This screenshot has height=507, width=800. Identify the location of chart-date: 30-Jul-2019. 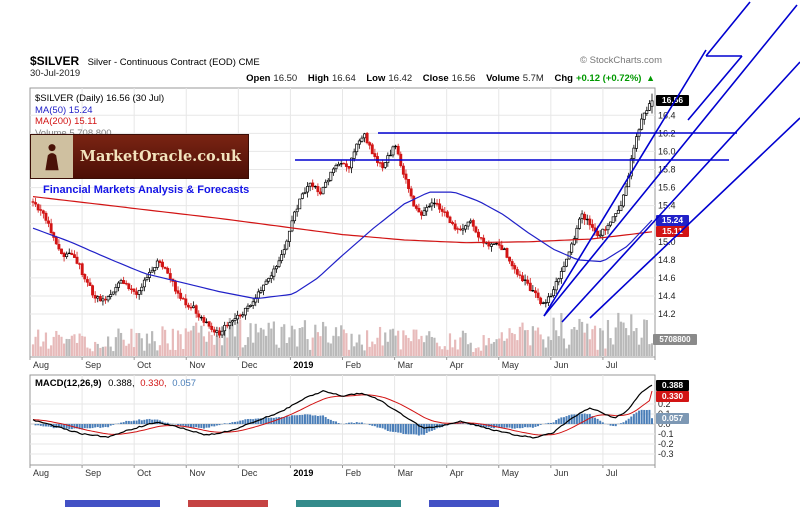
(55, 73).